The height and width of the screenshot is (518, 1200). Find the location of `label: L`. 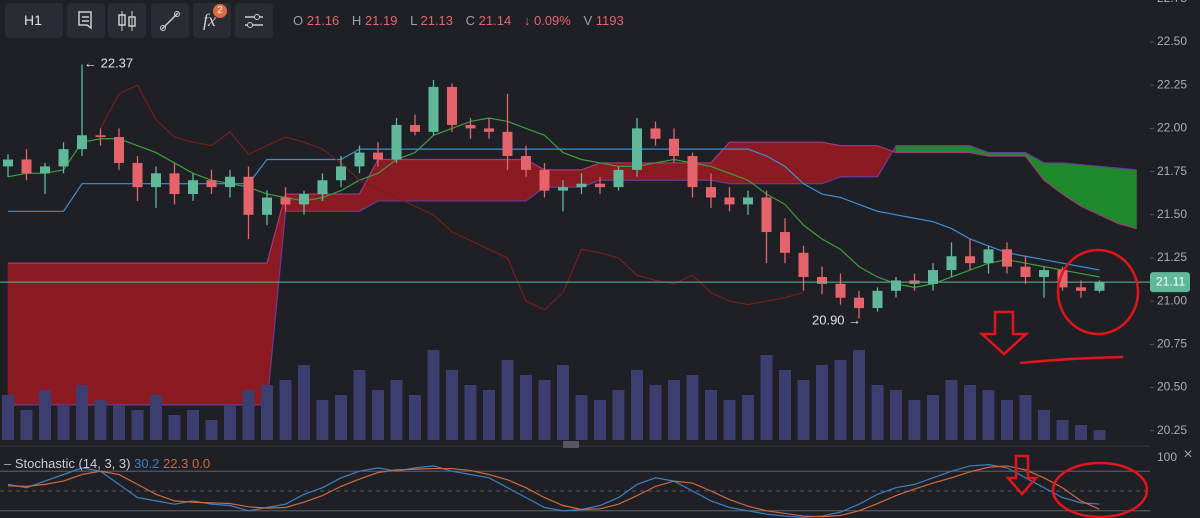

label: L is located at coordinates (413, 20).